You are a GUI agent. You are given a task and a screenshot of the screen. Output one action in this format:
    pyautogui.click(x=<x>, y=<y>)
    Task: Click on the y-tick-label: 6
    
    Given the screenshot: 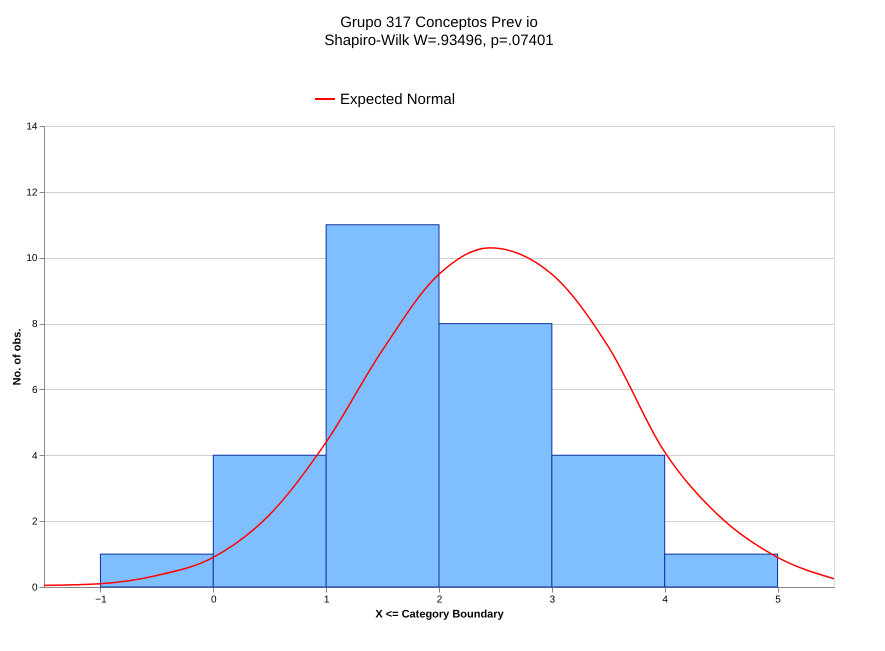 What is the action you would take?
    pyautogui.click(x=35, y=390)
    